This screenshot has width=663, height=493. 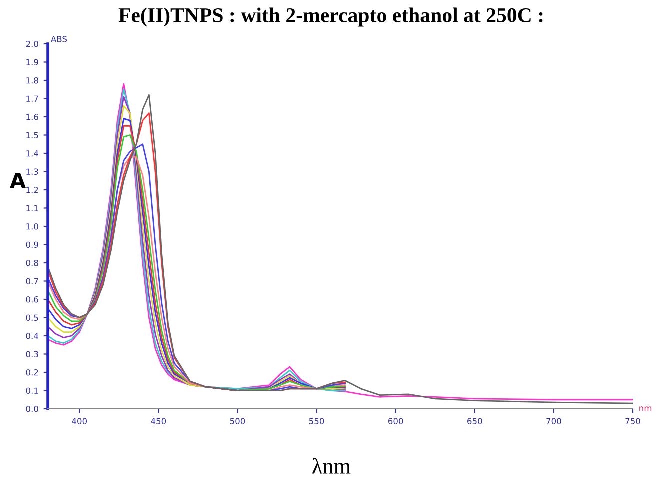 I want to click on y-tick-label: 1.8, so click(x=32, y=80).